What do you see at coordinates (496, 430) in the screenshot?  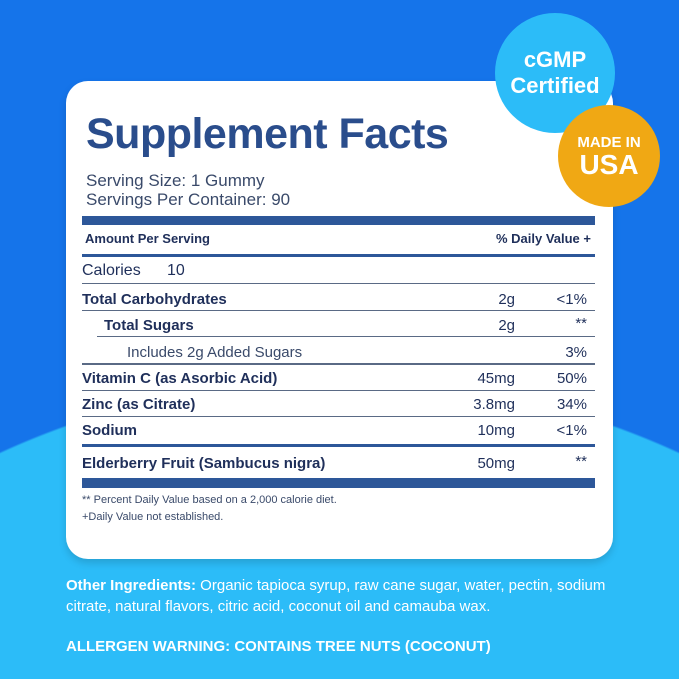 I see `row-amount: 10mg` at bounding box center [496, 430].